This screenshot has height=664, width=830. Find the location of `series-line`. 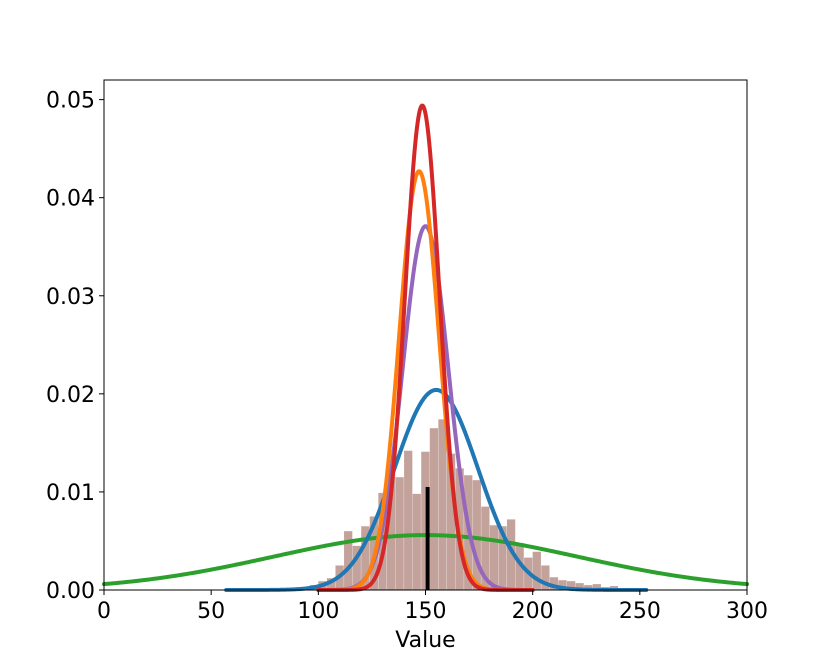

series-line is located at coordinates (425, 560).